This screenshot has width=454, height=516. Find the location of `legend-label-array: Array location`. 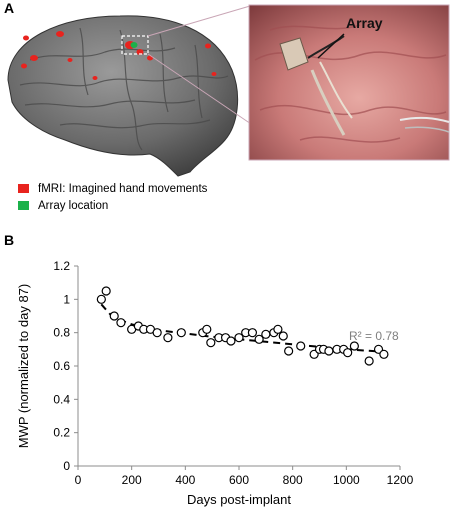

legend-label-array: Array location is located at coordinates (73, 205).